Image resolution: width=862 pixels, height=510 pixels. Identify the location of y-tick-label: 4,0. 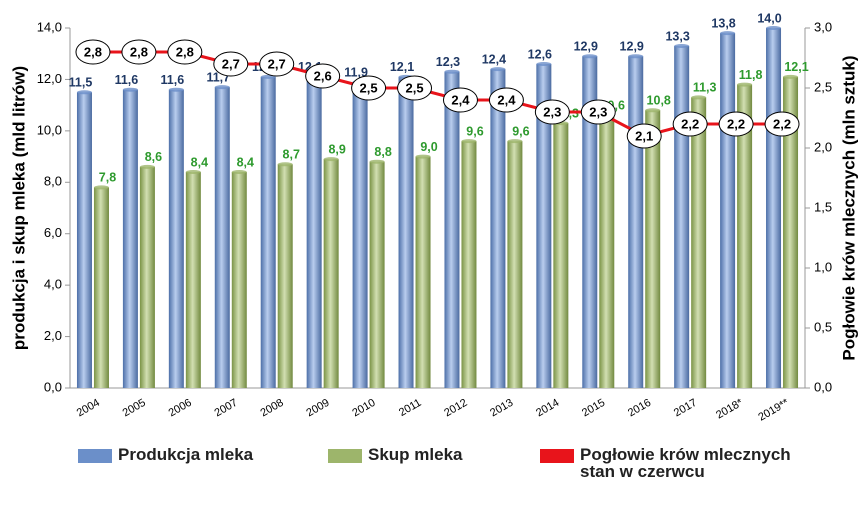
(53, 284).